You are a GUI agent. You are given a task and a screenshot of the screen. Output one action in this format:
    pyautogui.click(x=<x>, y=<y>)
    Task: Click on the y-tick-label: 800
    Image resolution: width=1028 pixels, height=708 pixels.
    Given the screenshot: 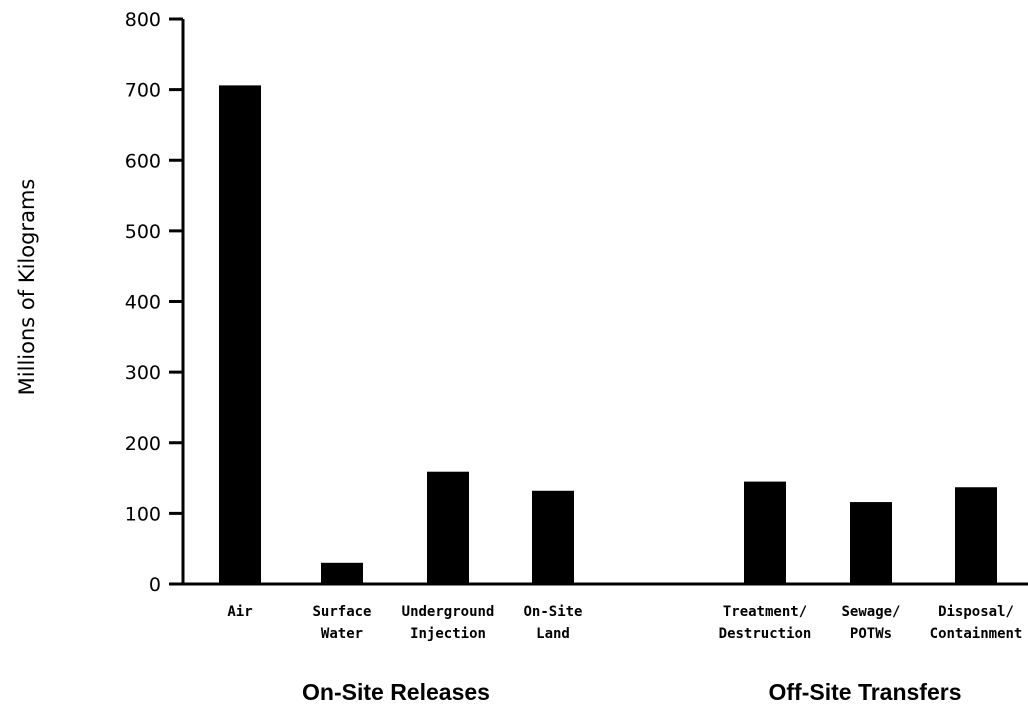 What is the action you would take?
    pyautogui.click(x=143, y=20)
    